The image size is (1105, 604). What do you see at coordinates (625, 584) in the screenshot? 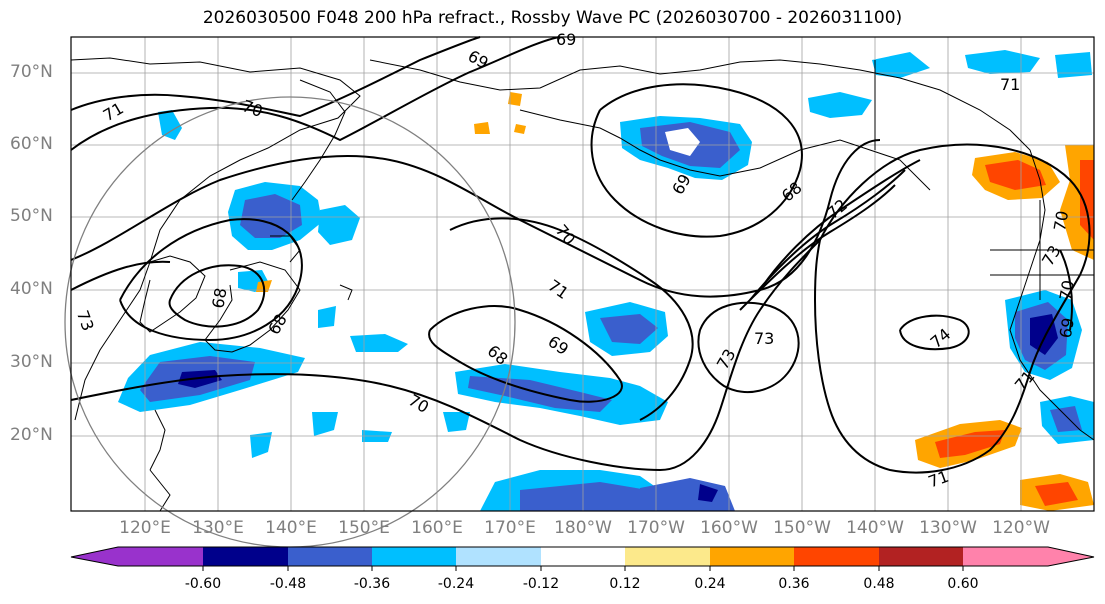
I see `colorbar-tick-label: 0.12` at bounding box center [625, 584].